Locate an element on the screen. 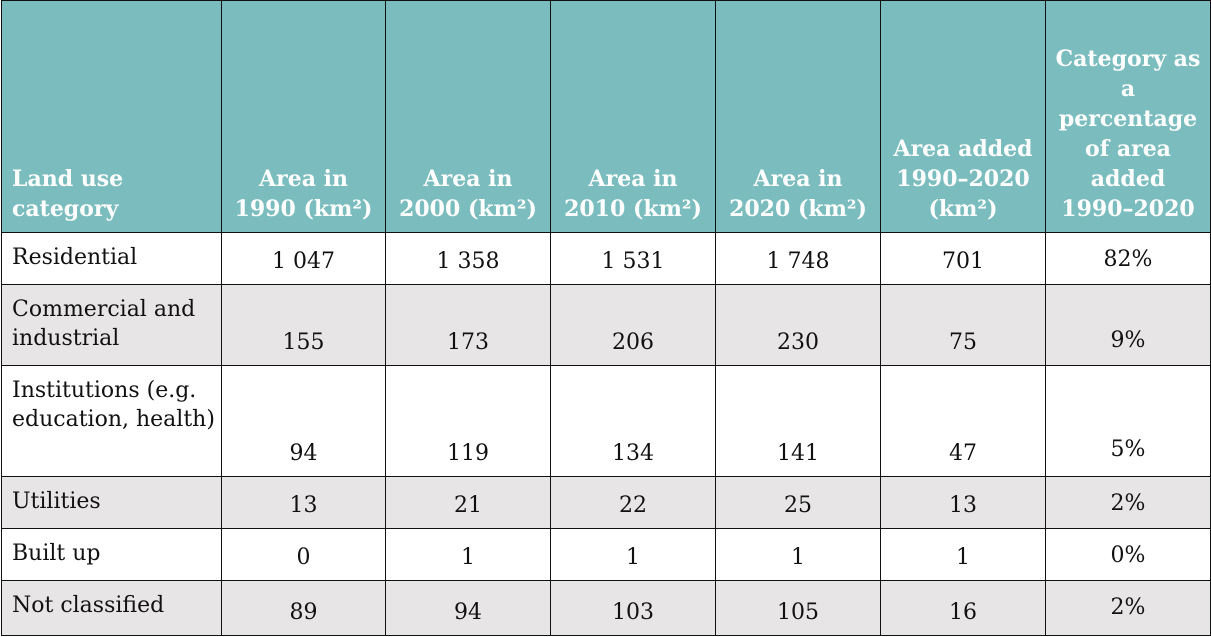 The image size is (1211, 637). cell-area-added: 701 is located at coordinates (963, 258).